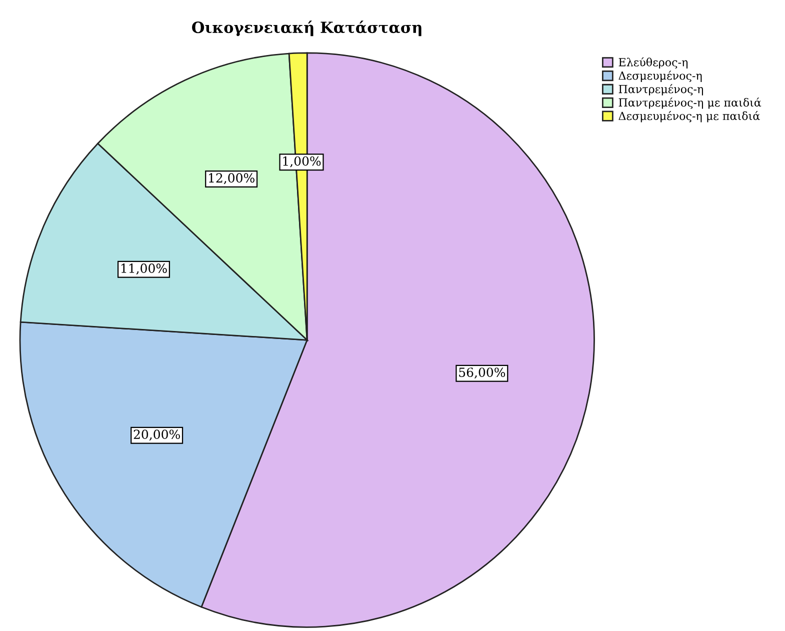  I want to click on data-label: 12,00%, so click(231, 178).